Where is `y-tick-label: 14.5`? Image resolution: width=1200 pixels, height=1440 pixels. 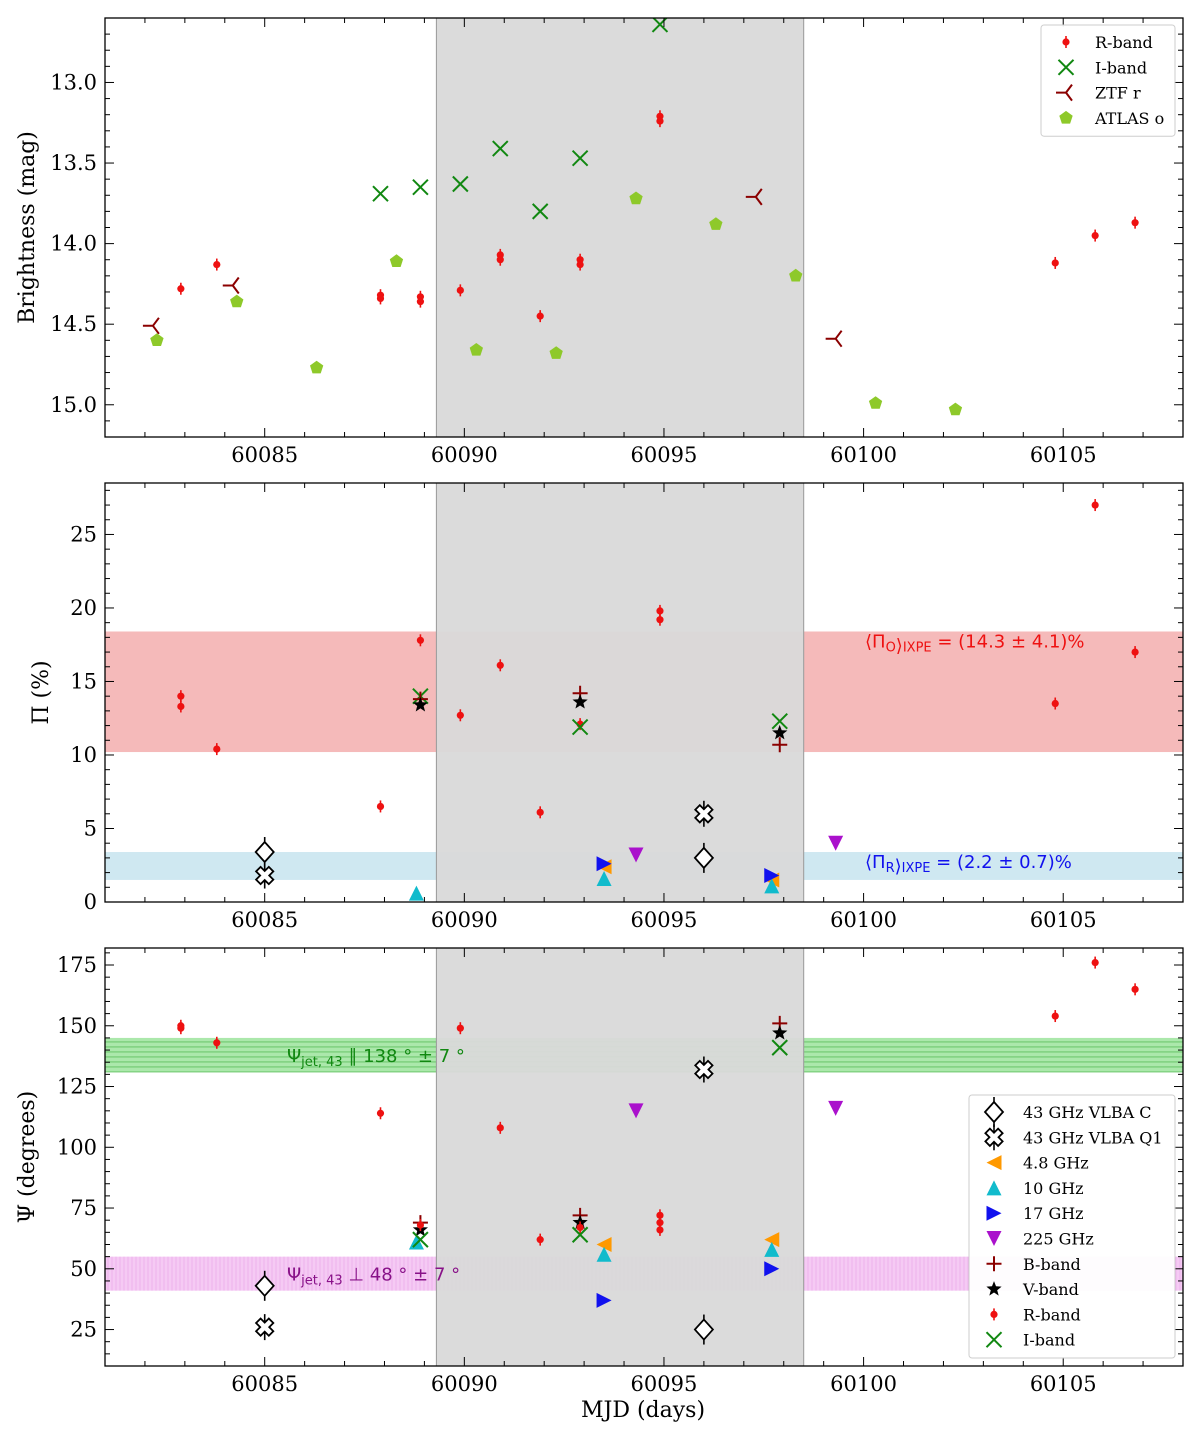
y-tick-label: 14.5 is located at coordinates (73, 324).